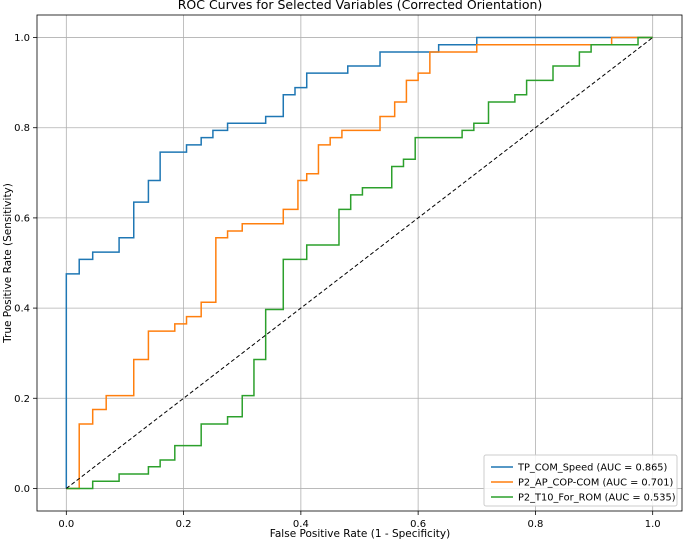 The width and height of the screenshot is (685, 542). I want to click on x-tick-label: 0.2, so click(184, 524).